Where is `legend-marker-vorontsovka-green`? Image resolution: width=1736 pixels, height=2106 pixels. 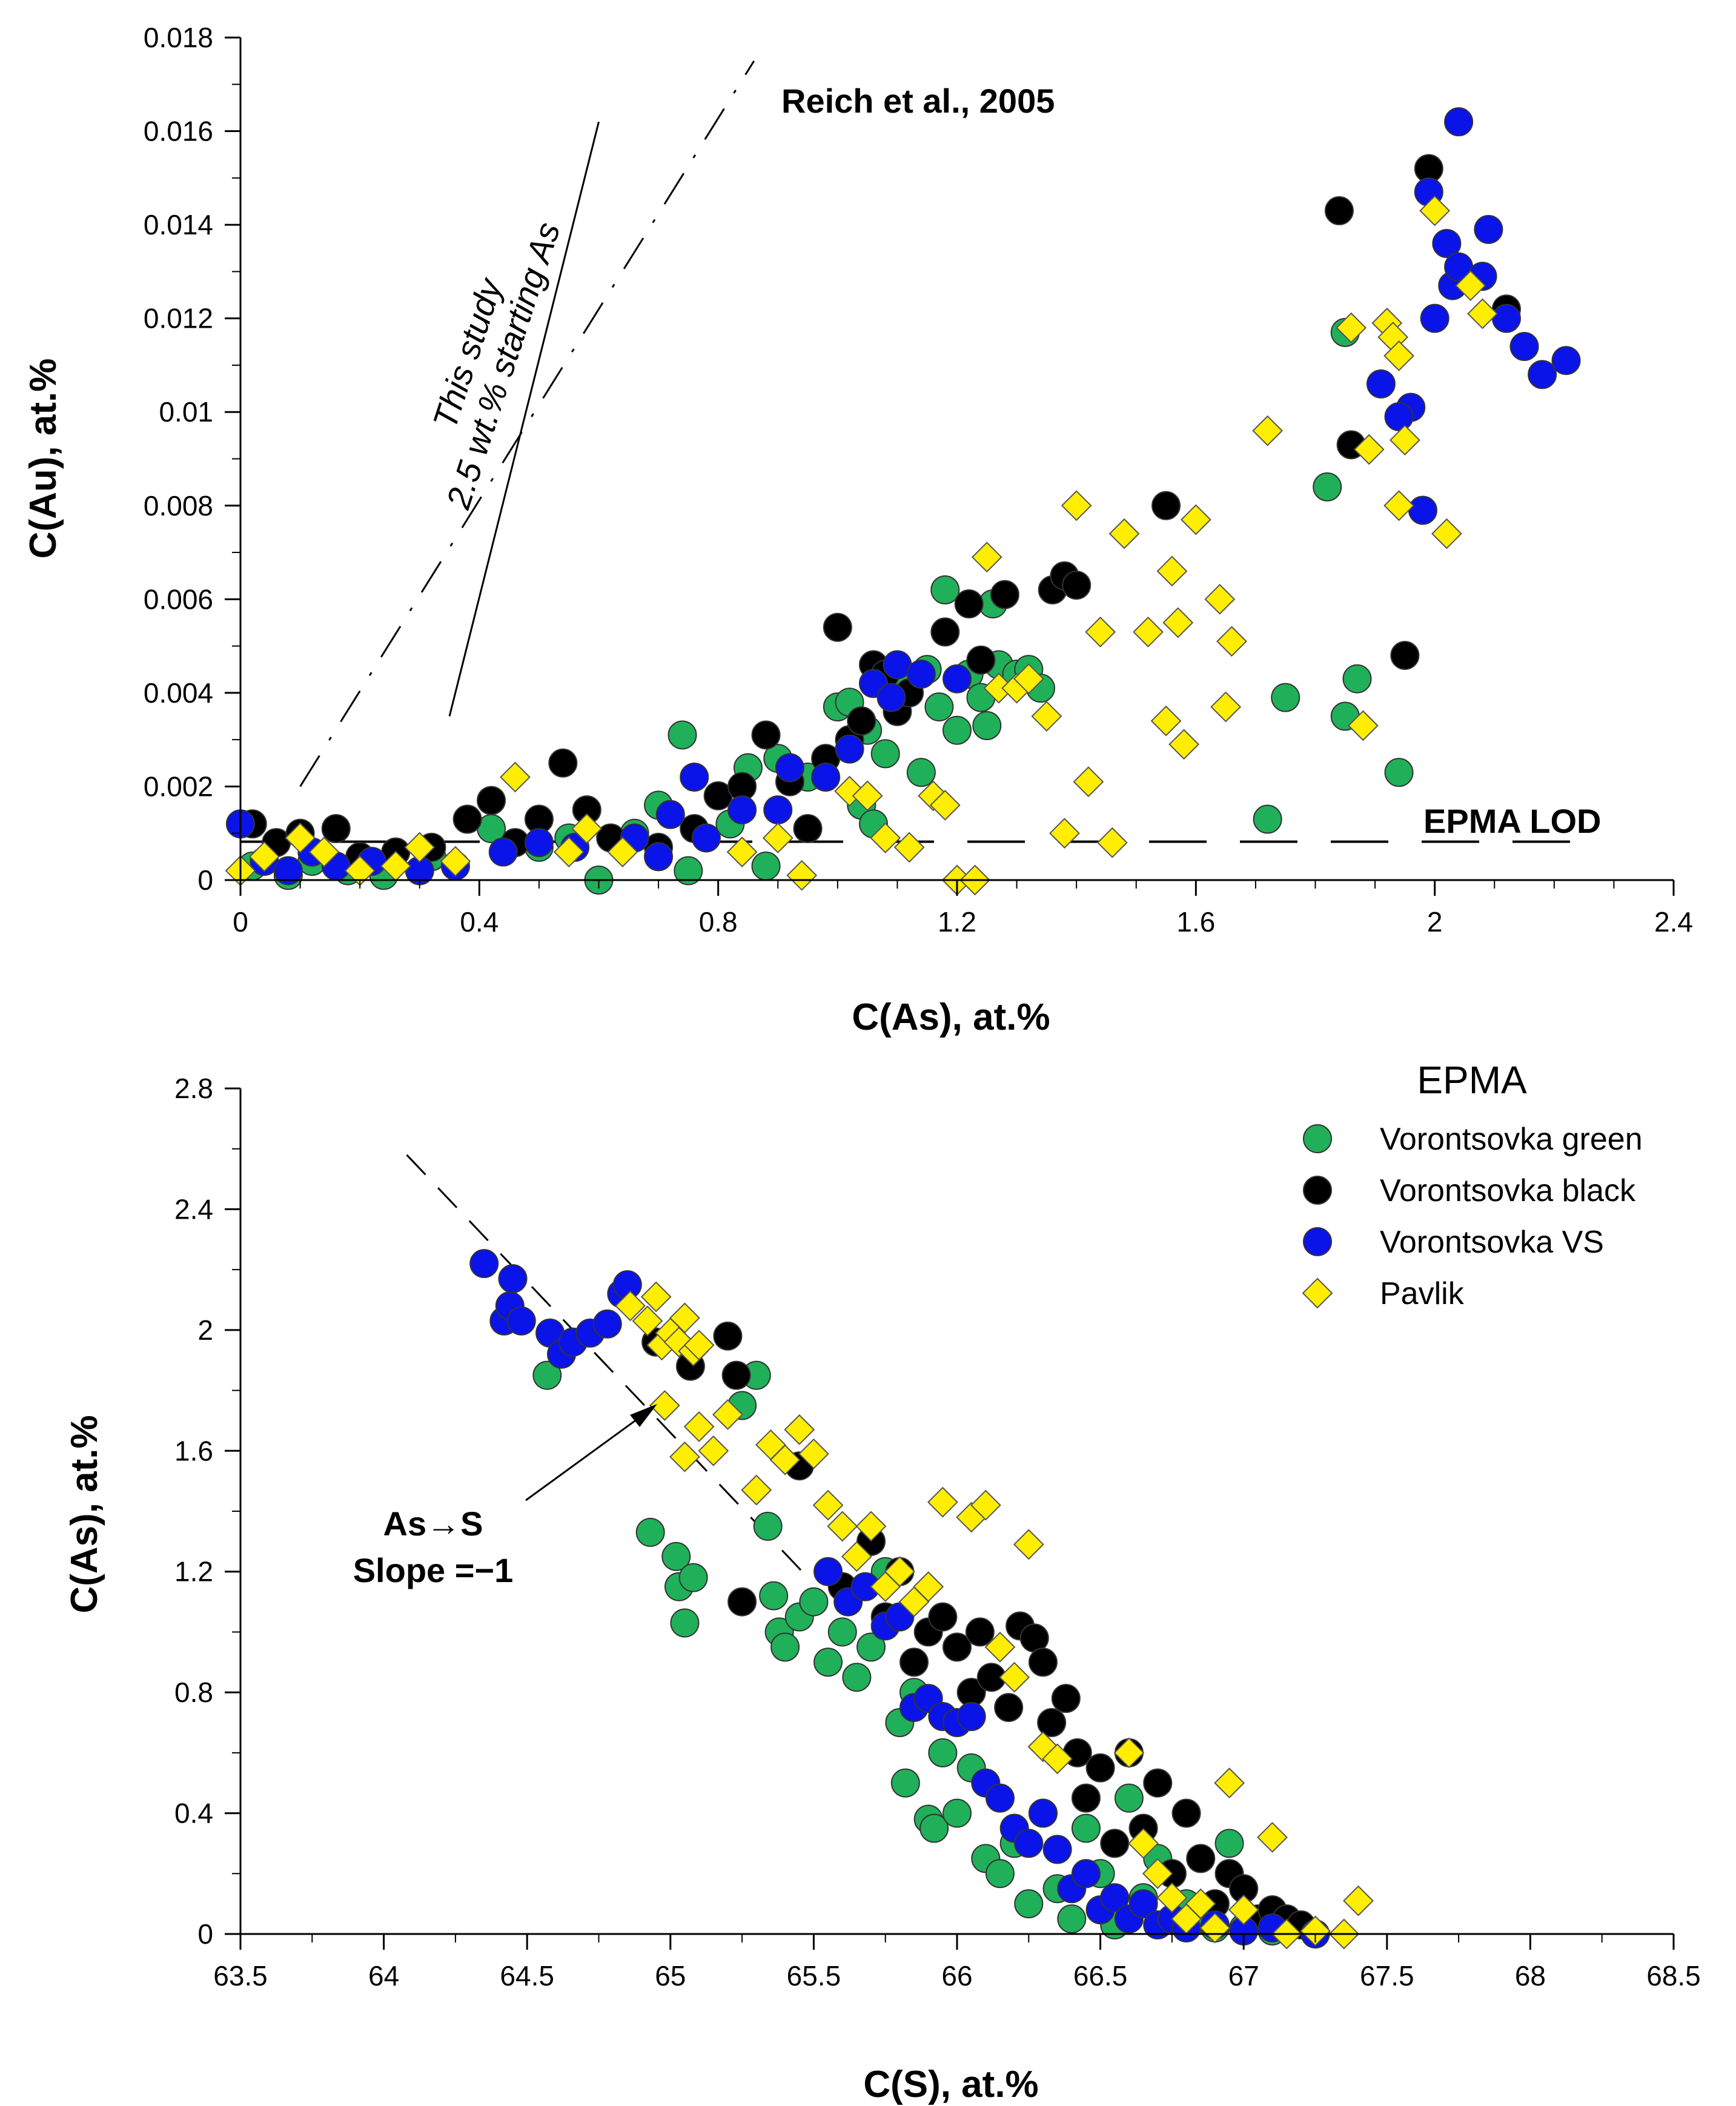
legend-marker-vorontsovka-green is located at coordinates (1317, 1139).